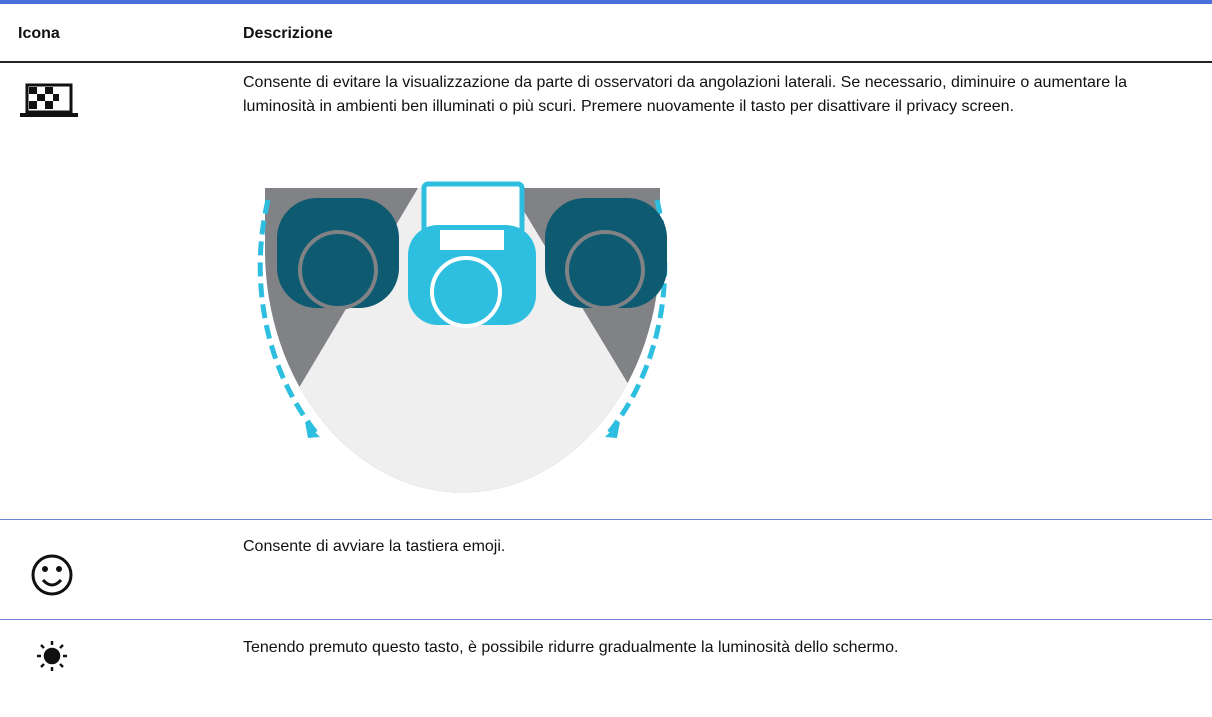  I want to click on top-border, so click(606, 2).